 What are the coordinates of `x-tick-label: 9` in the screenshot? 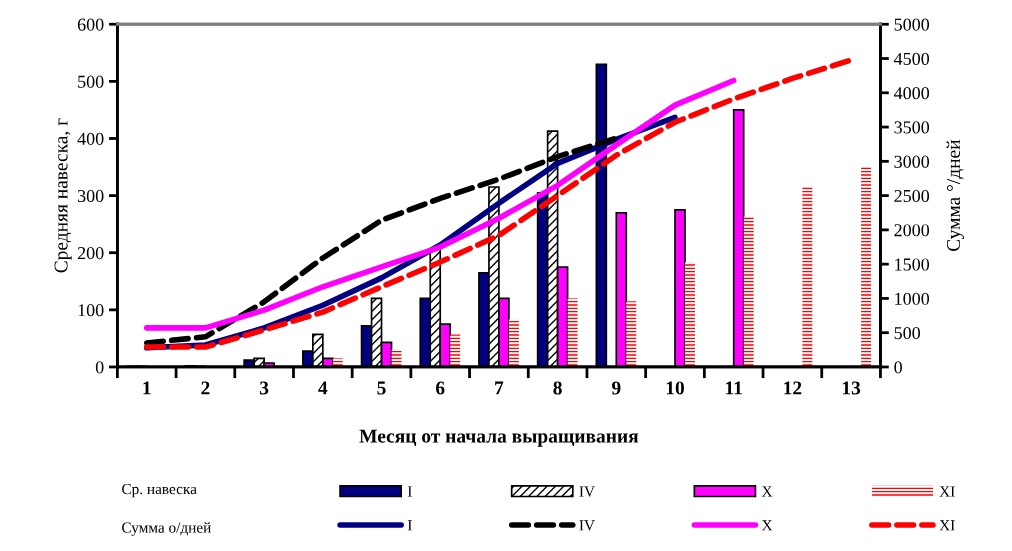 It's located at (616, 388).